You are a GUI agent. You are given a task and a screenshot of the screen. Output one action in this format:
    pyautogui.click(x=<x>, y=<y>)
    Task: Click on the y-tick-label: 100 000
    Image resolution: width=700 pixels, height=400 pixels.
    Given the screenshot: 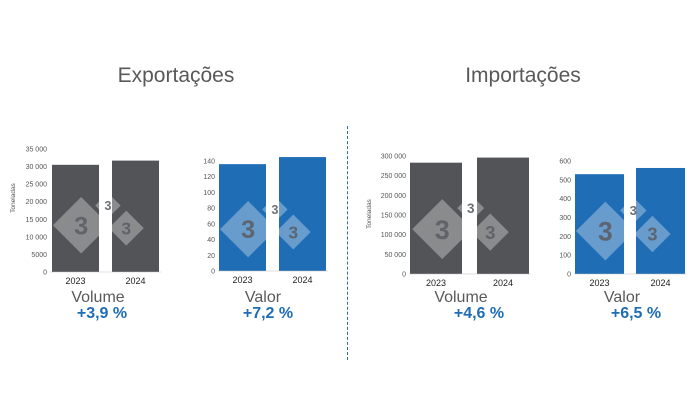 What is the action you would take?
    pyautogui.click(x=393, y=235)
    